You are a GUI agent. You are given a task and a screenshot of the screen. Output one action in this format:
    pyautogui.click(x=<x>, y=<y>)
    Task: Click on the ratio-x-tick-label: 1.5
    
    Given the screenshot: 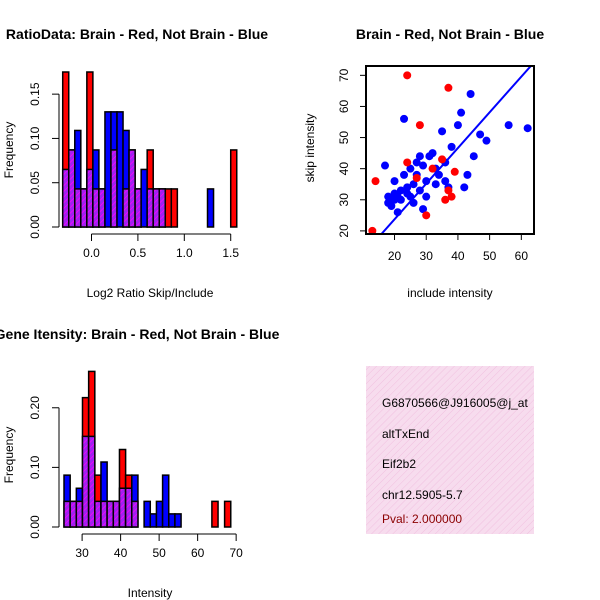 What is the action you would take?
    pyautogui.click(x=230, y=253)
    